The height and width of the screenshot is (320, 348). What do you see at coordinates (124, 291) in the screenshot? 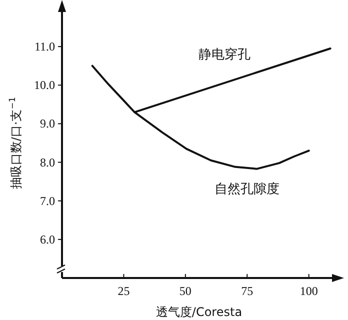
I see `x-tick-label: 25` at bounding box center [124, 291].